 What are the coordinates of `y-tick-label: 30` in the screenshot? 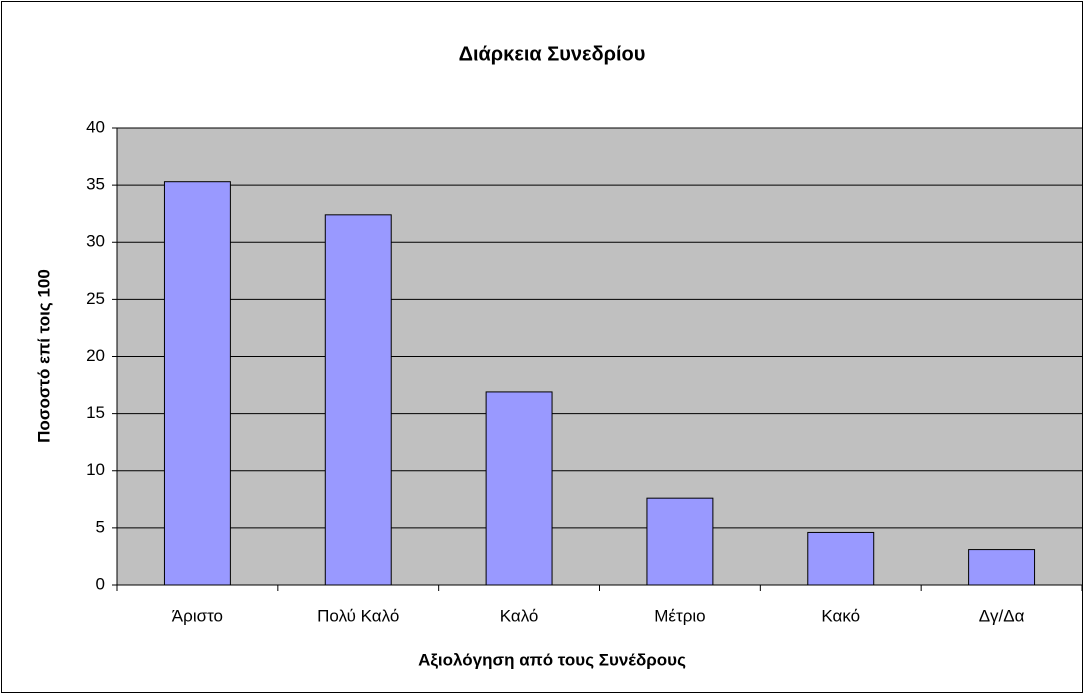 It's located at (95, 241).